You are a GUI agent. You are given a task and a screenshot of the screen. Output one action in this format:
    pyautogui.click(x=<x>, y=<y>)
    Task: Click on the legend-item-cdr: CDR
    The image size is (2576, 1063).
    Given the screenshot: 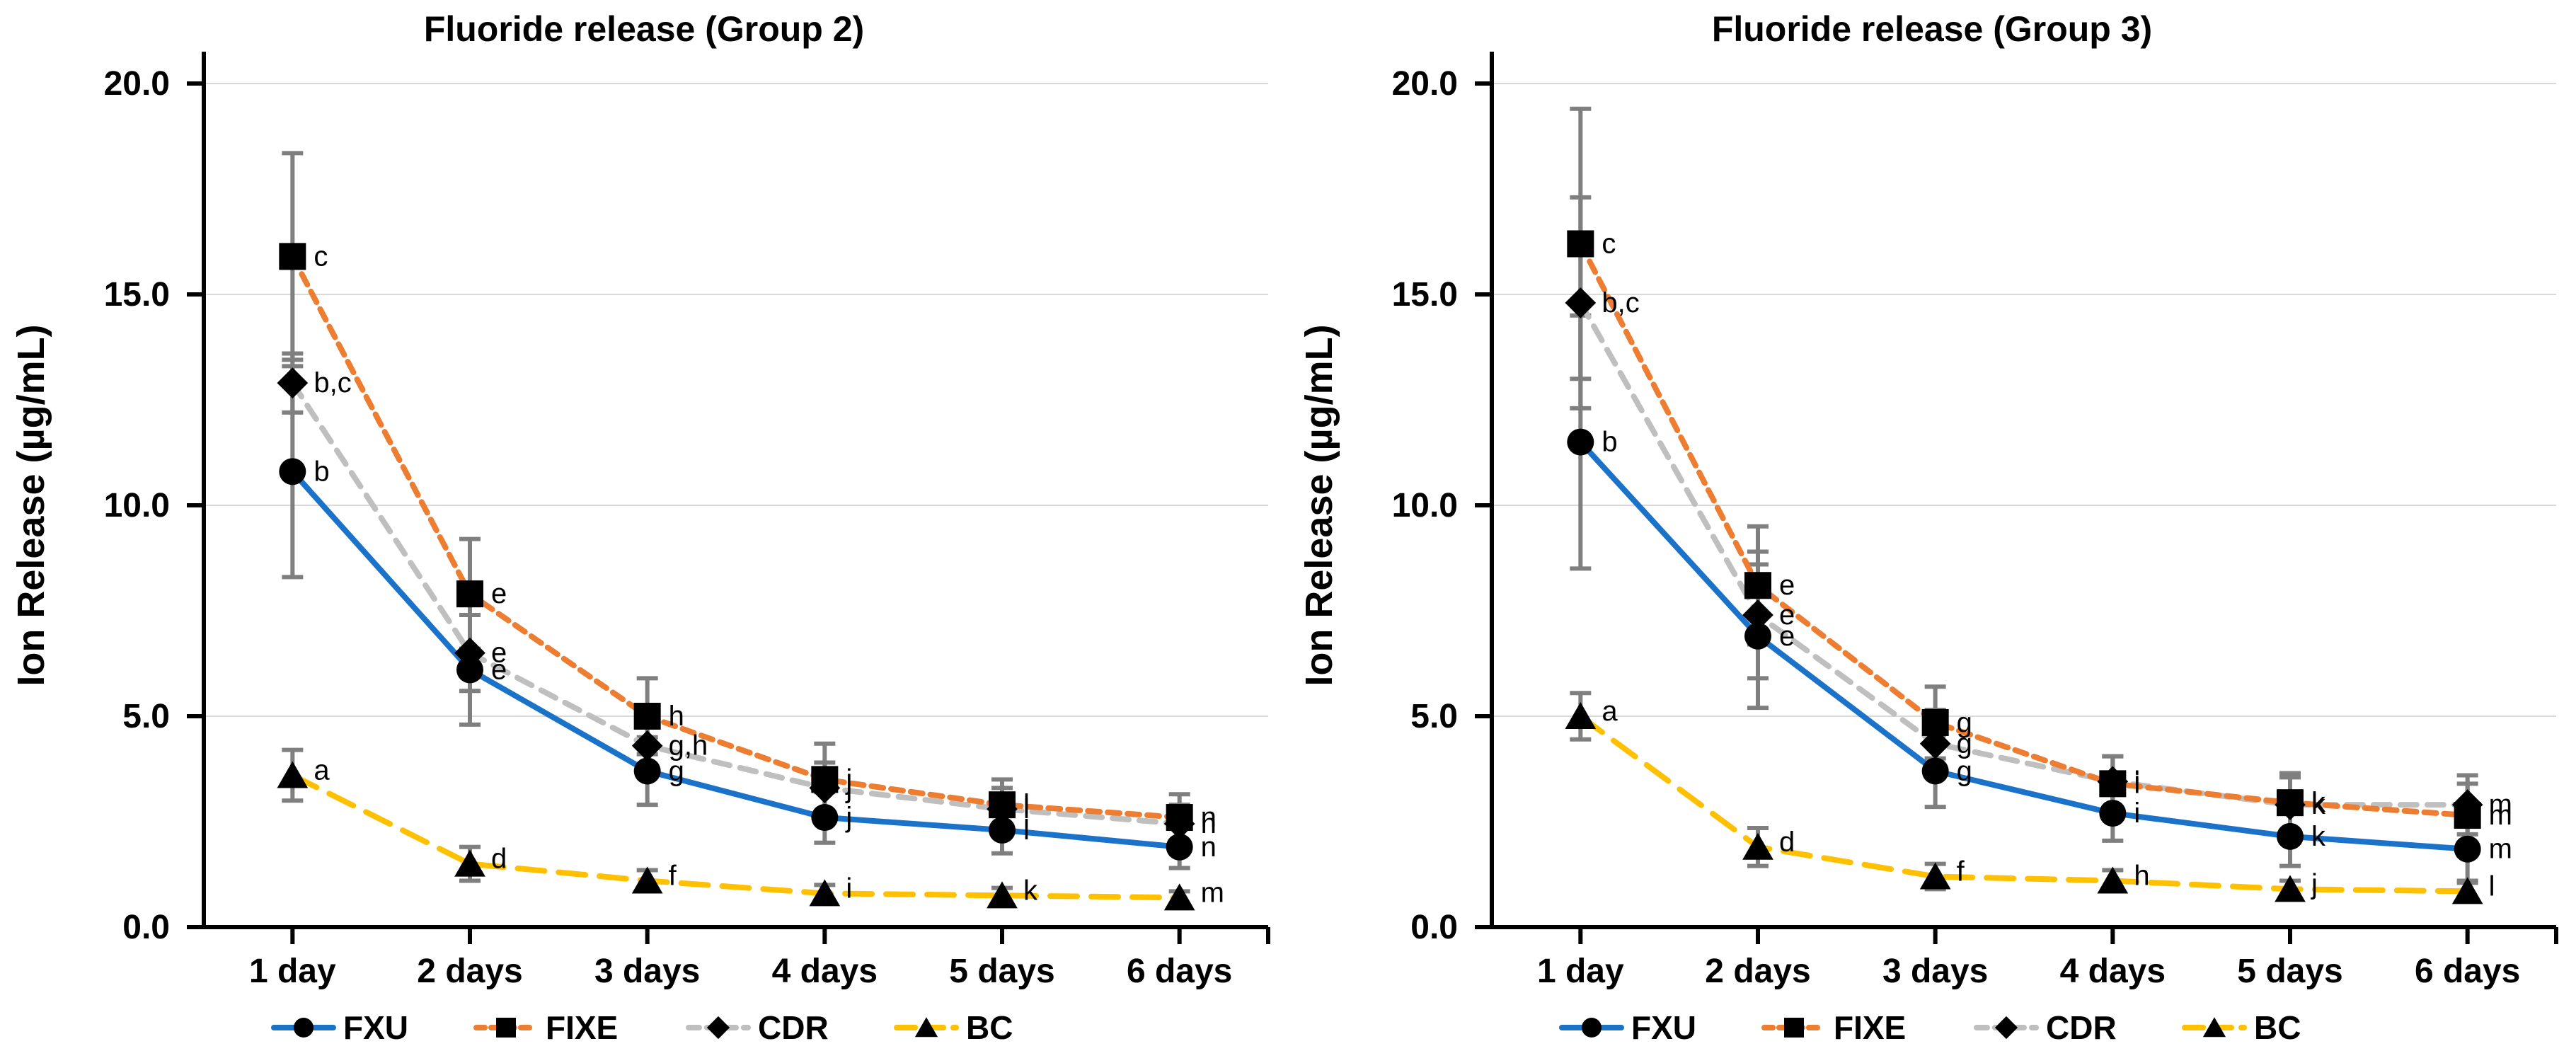 What is the action you would take?
    pyautogui.click(x=2046, y=1027)
    